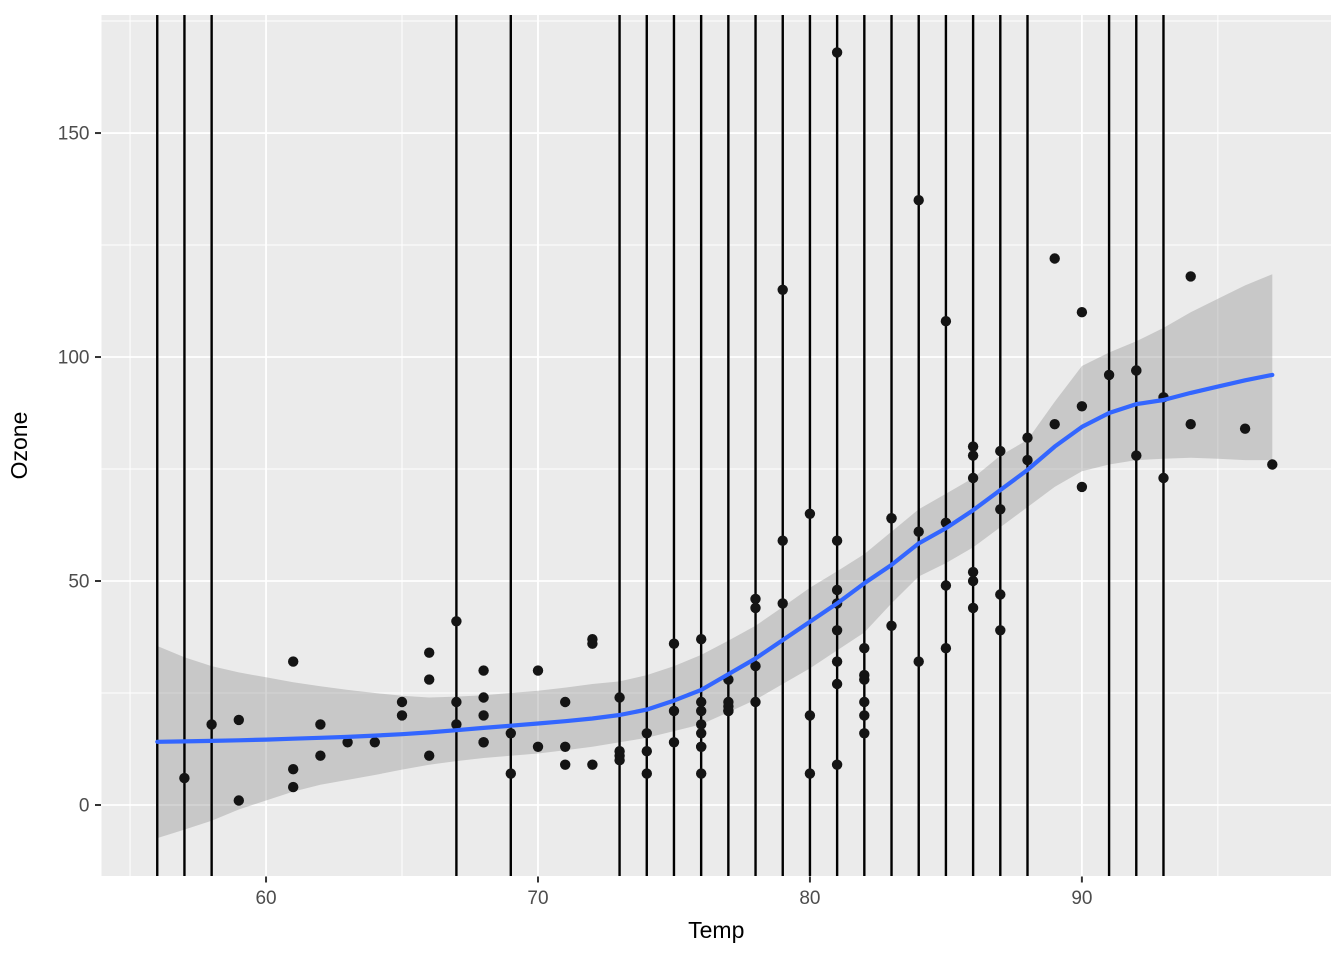 The image size is (1344, 960). What do you see at coordinates (74, 358) in the screenshot?
I see `y-tick-label: 100` at bounding box center [74, 358].